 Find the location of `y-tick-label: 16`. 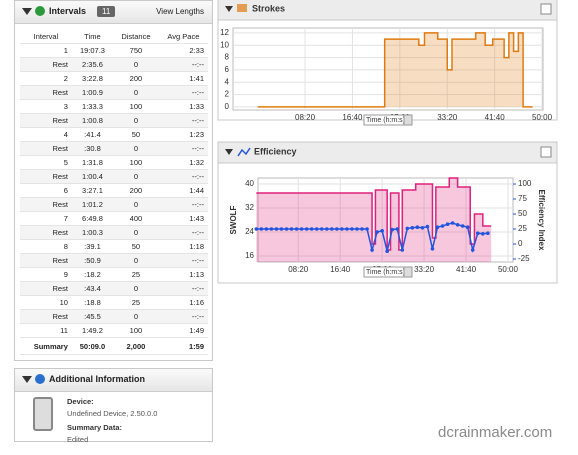

y-tick-label: 16 is located at coordinates (249, 255).